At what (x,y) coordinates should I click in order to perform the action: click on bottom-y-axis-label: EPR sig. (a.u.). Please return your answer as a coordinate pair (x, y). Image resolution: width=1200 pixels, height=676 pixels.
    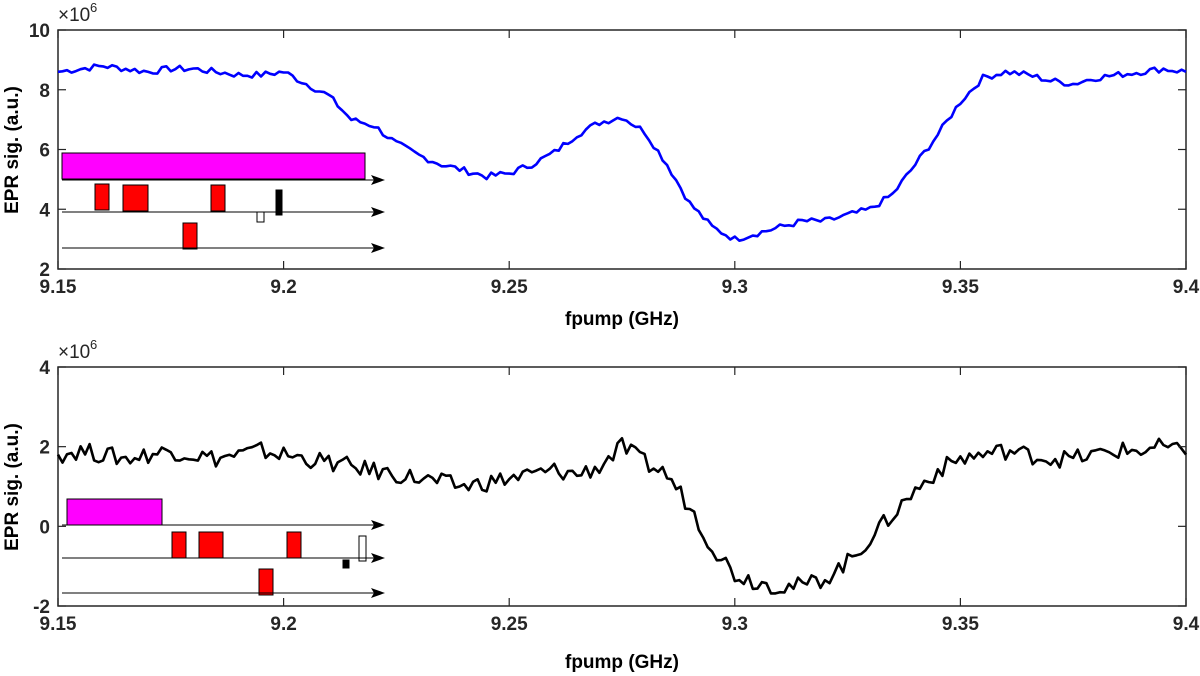
    Looking at the image, I should click on (12, 487).